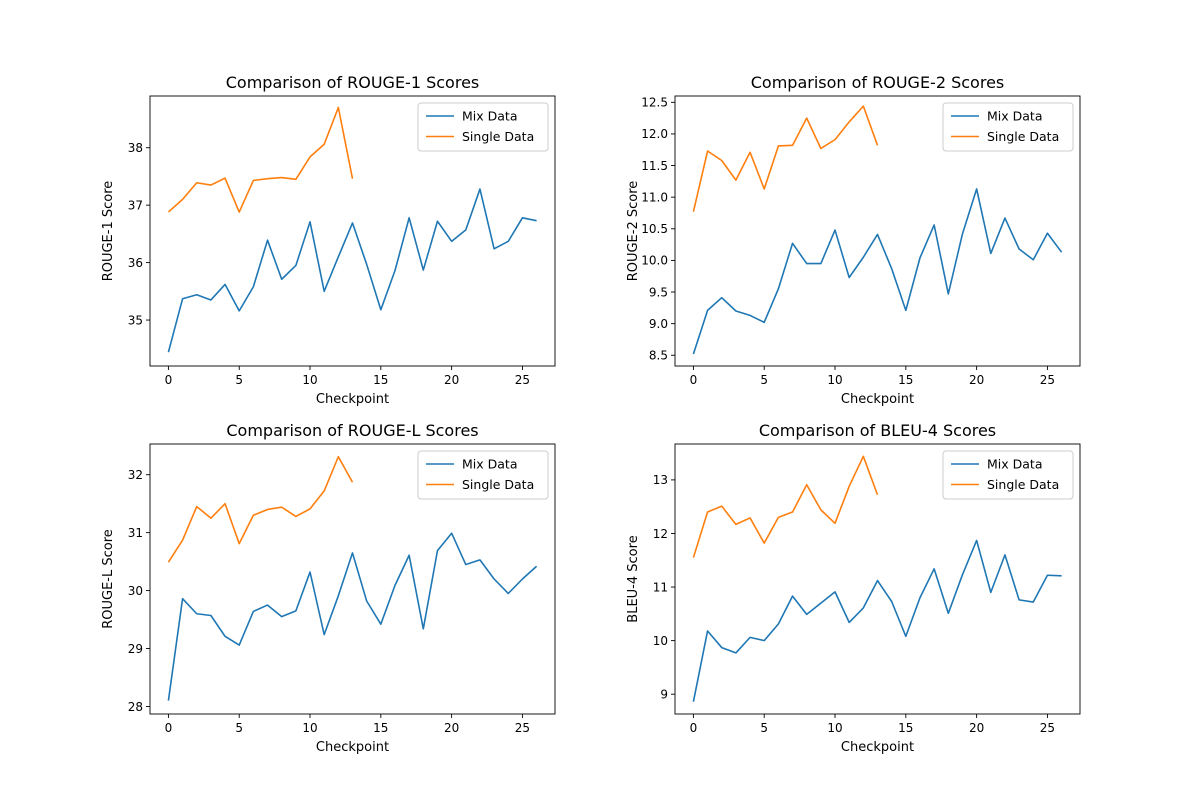 The height and width of the screenshot is (800, 1200). I want to click on y-tick-label: 30, so click(135, 591).